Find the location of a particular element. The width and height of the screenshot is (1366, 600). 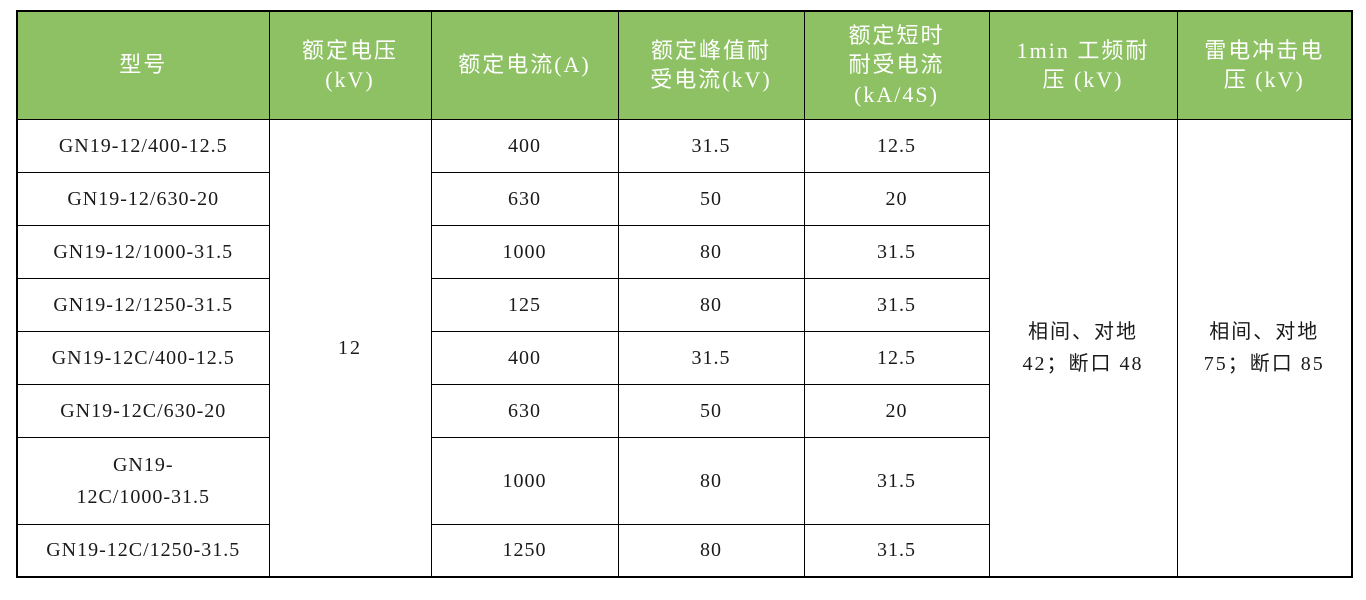

table-row: GN19-12/1250-31.5 125 80 31.5 is located at coordinates (684, 304).